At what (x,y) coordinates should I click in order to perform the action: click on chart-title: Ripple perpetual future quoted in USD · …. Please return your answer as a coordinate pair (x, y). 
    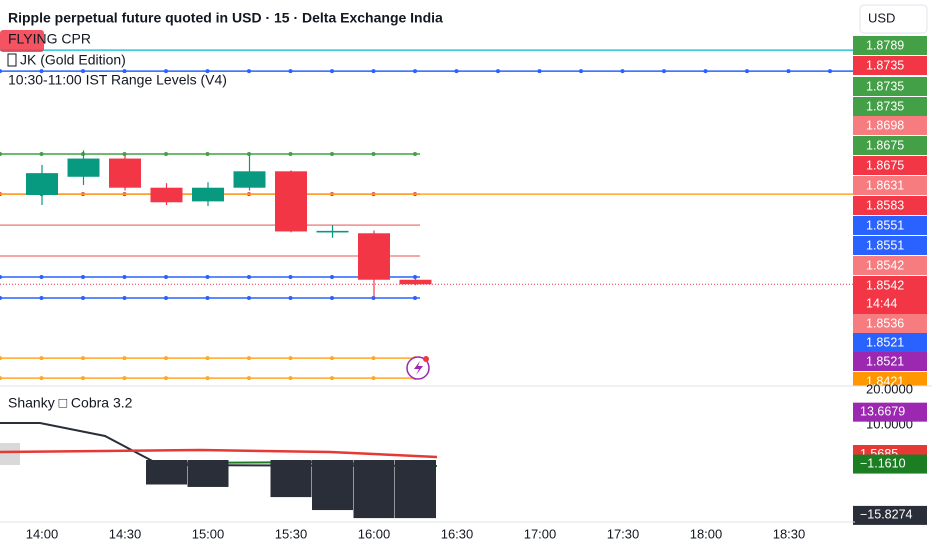
    Looking at the image, I should click on (225, 18).